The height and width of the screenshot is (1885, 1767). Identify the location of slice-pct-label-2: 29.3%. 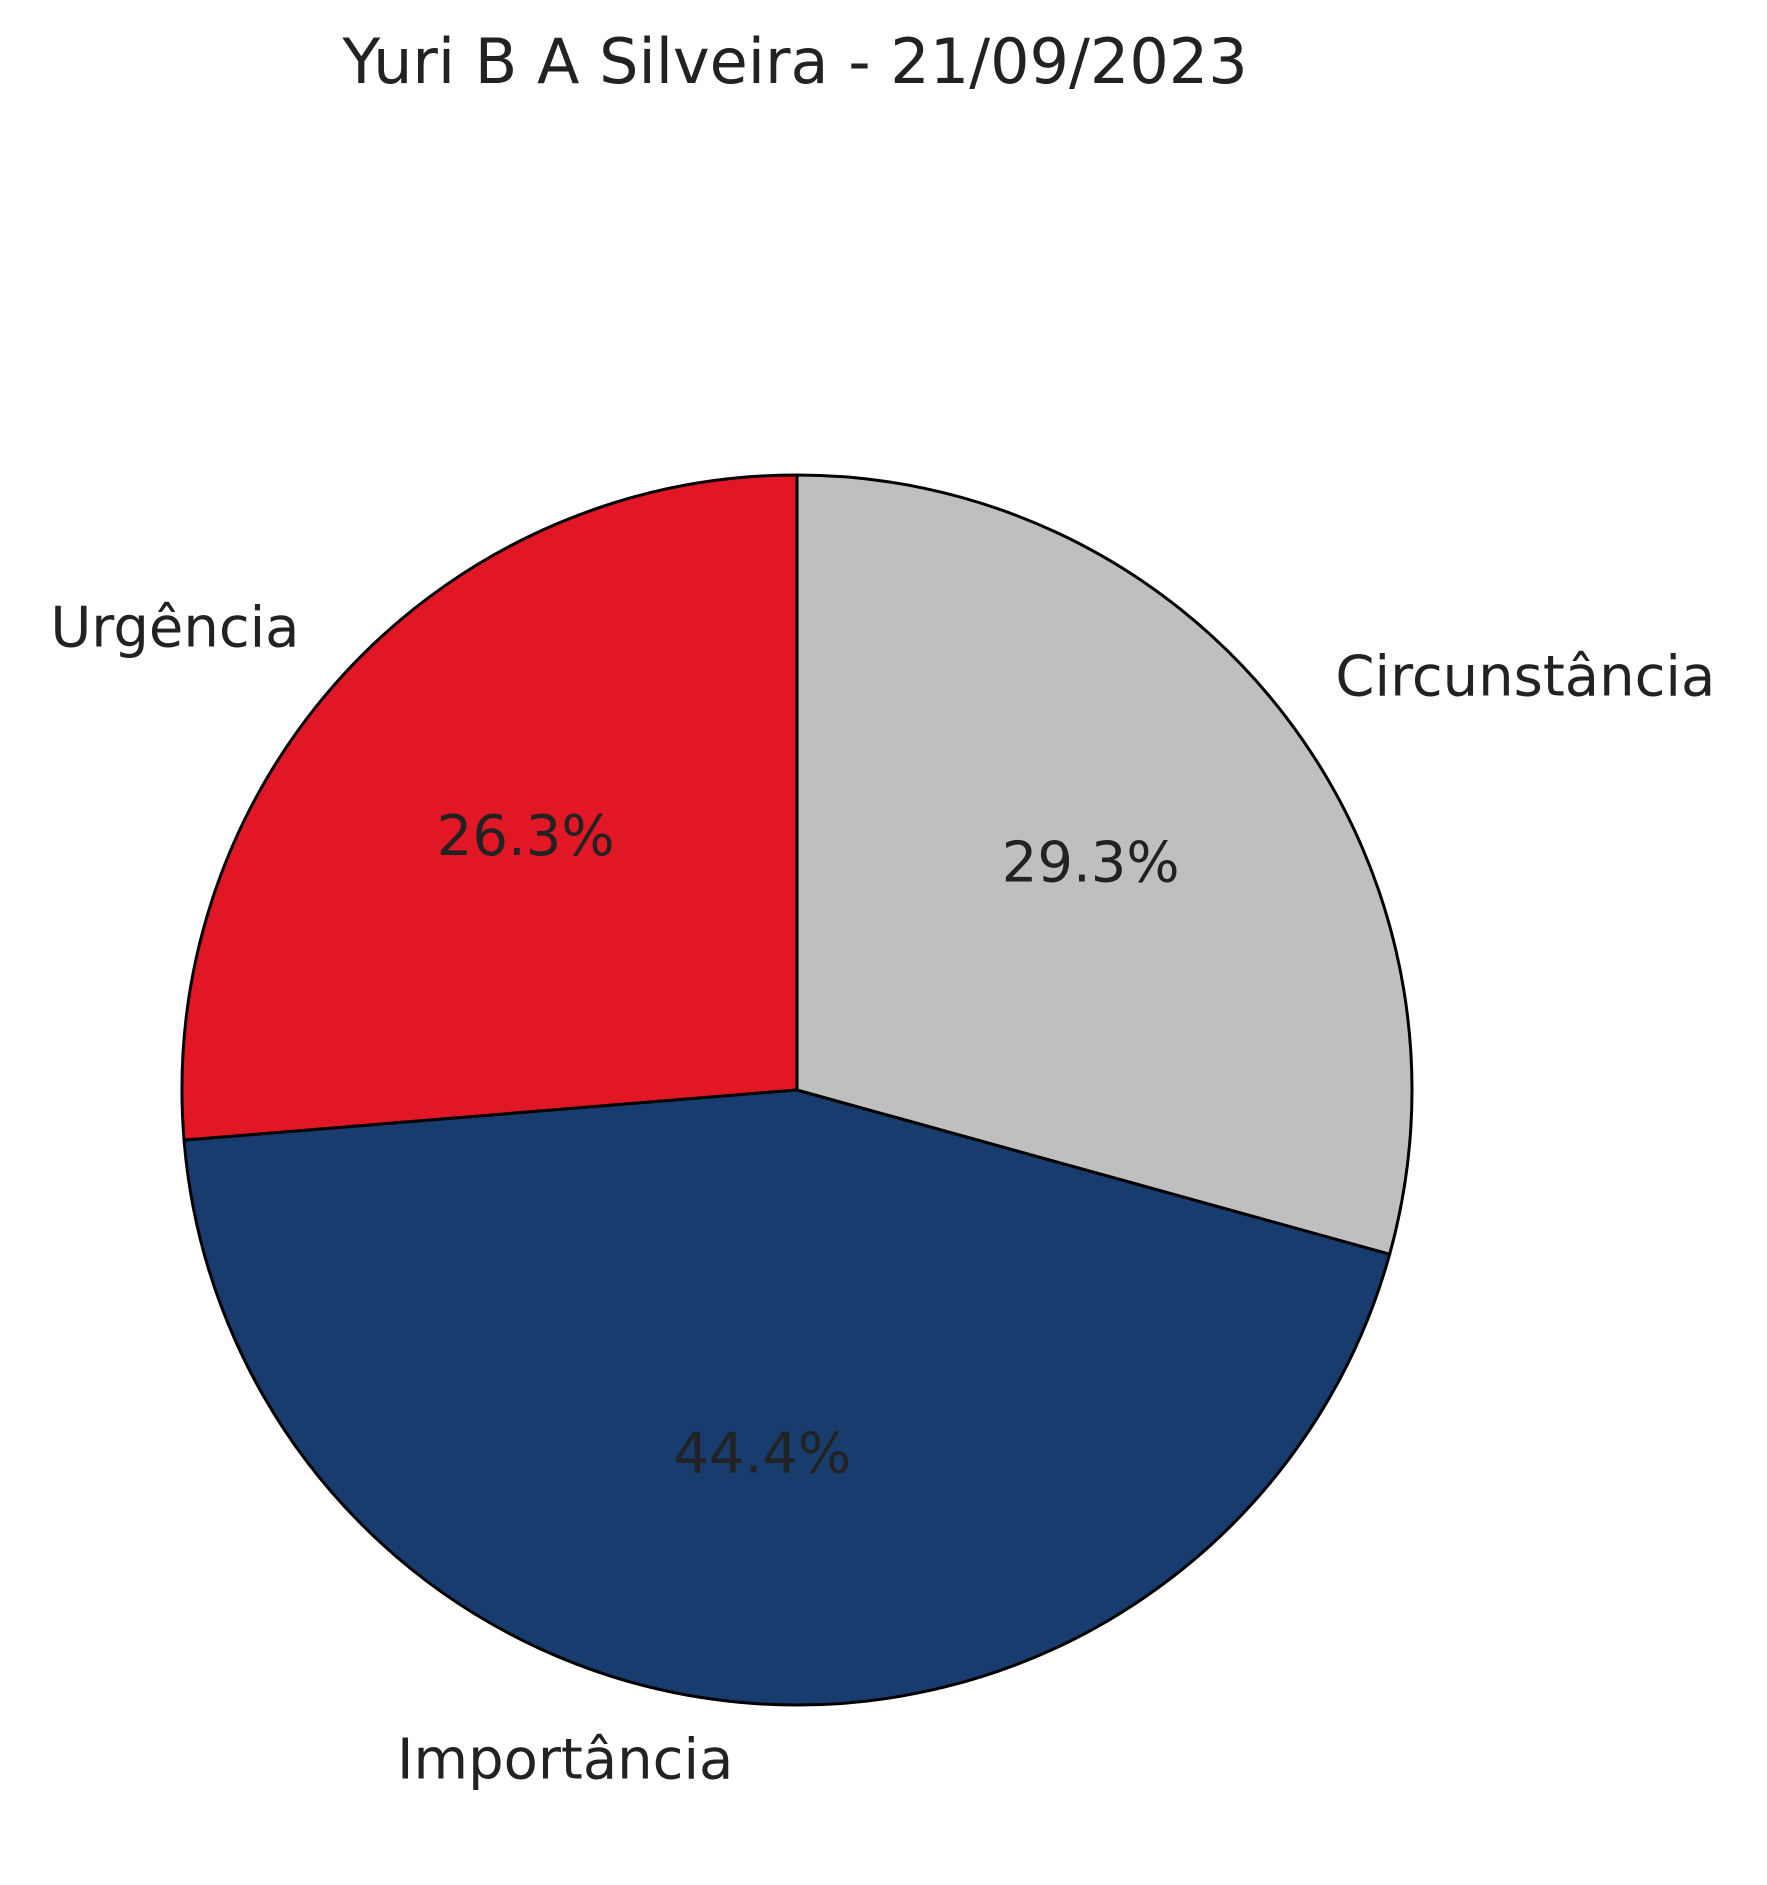
(1091, 863).